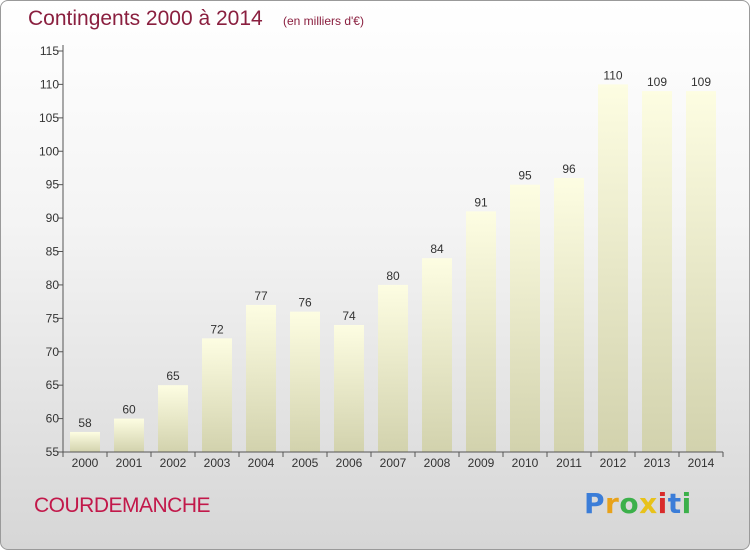 The image size is (750, 550). What do you see at coordinates (612, 503) in the screenshot?
I see `logo-letter: r` at bounding box center [612, 503].